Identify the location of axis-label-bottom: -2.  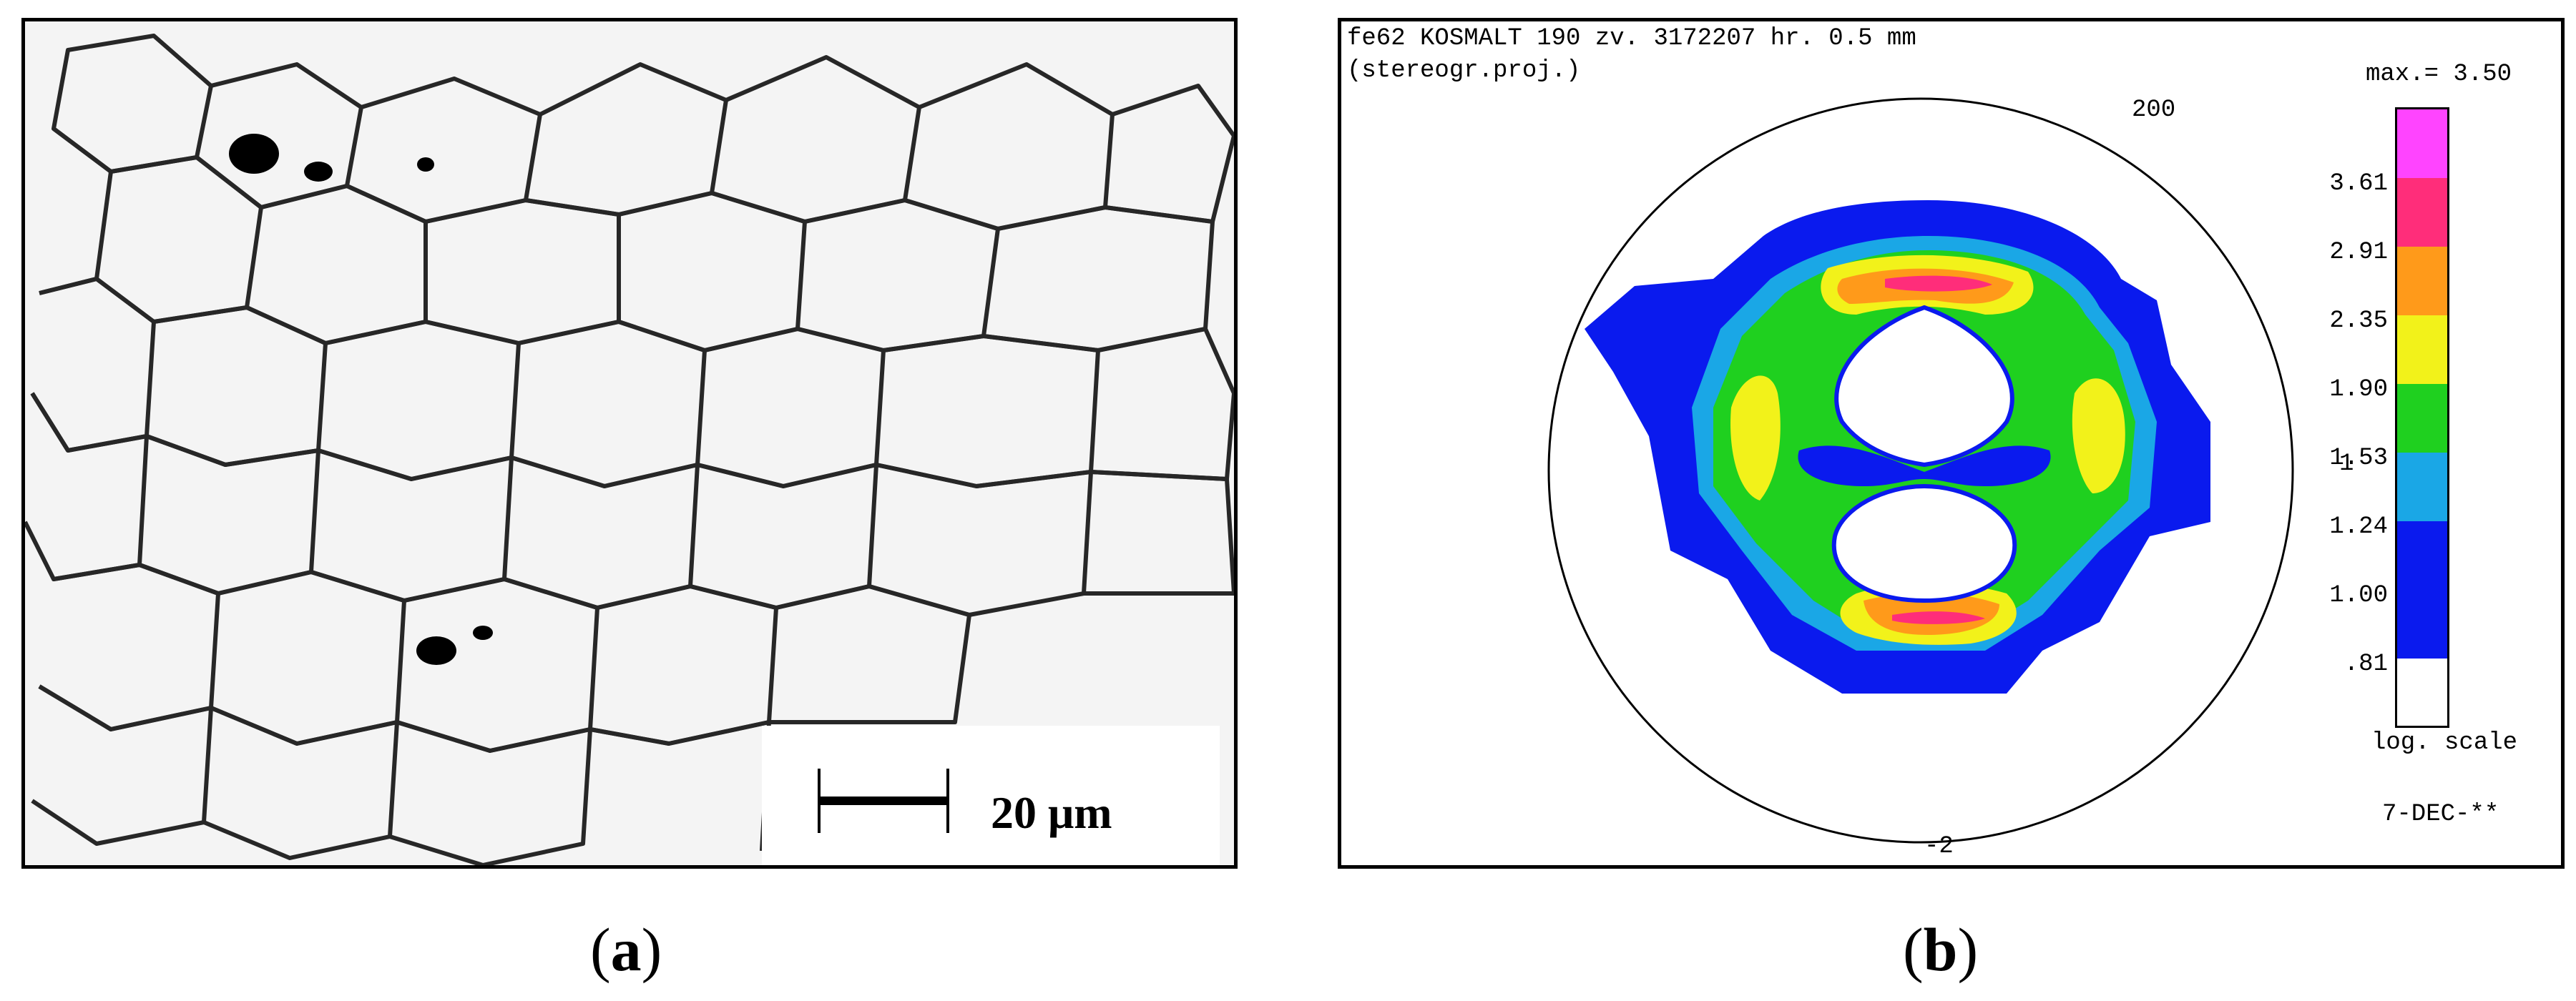
(1939, 846).